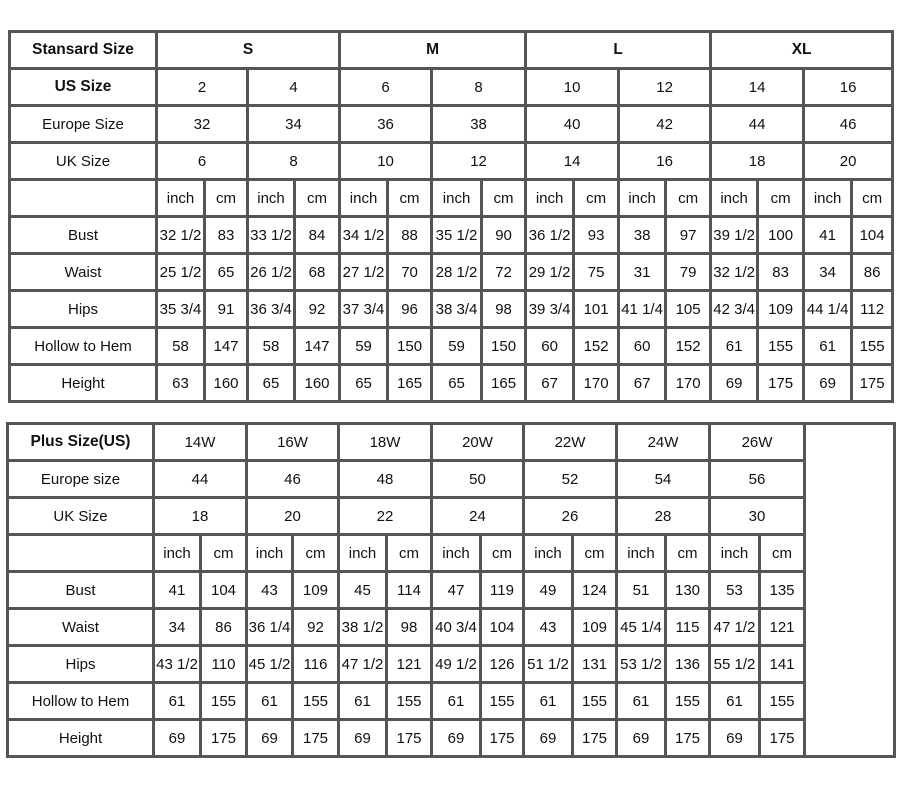 This screenshot has width=900, height=793. What do you see at coordinates (362, 590) in the screenshot?
I see `measure-value: 45` at bounding box center [362, 590].